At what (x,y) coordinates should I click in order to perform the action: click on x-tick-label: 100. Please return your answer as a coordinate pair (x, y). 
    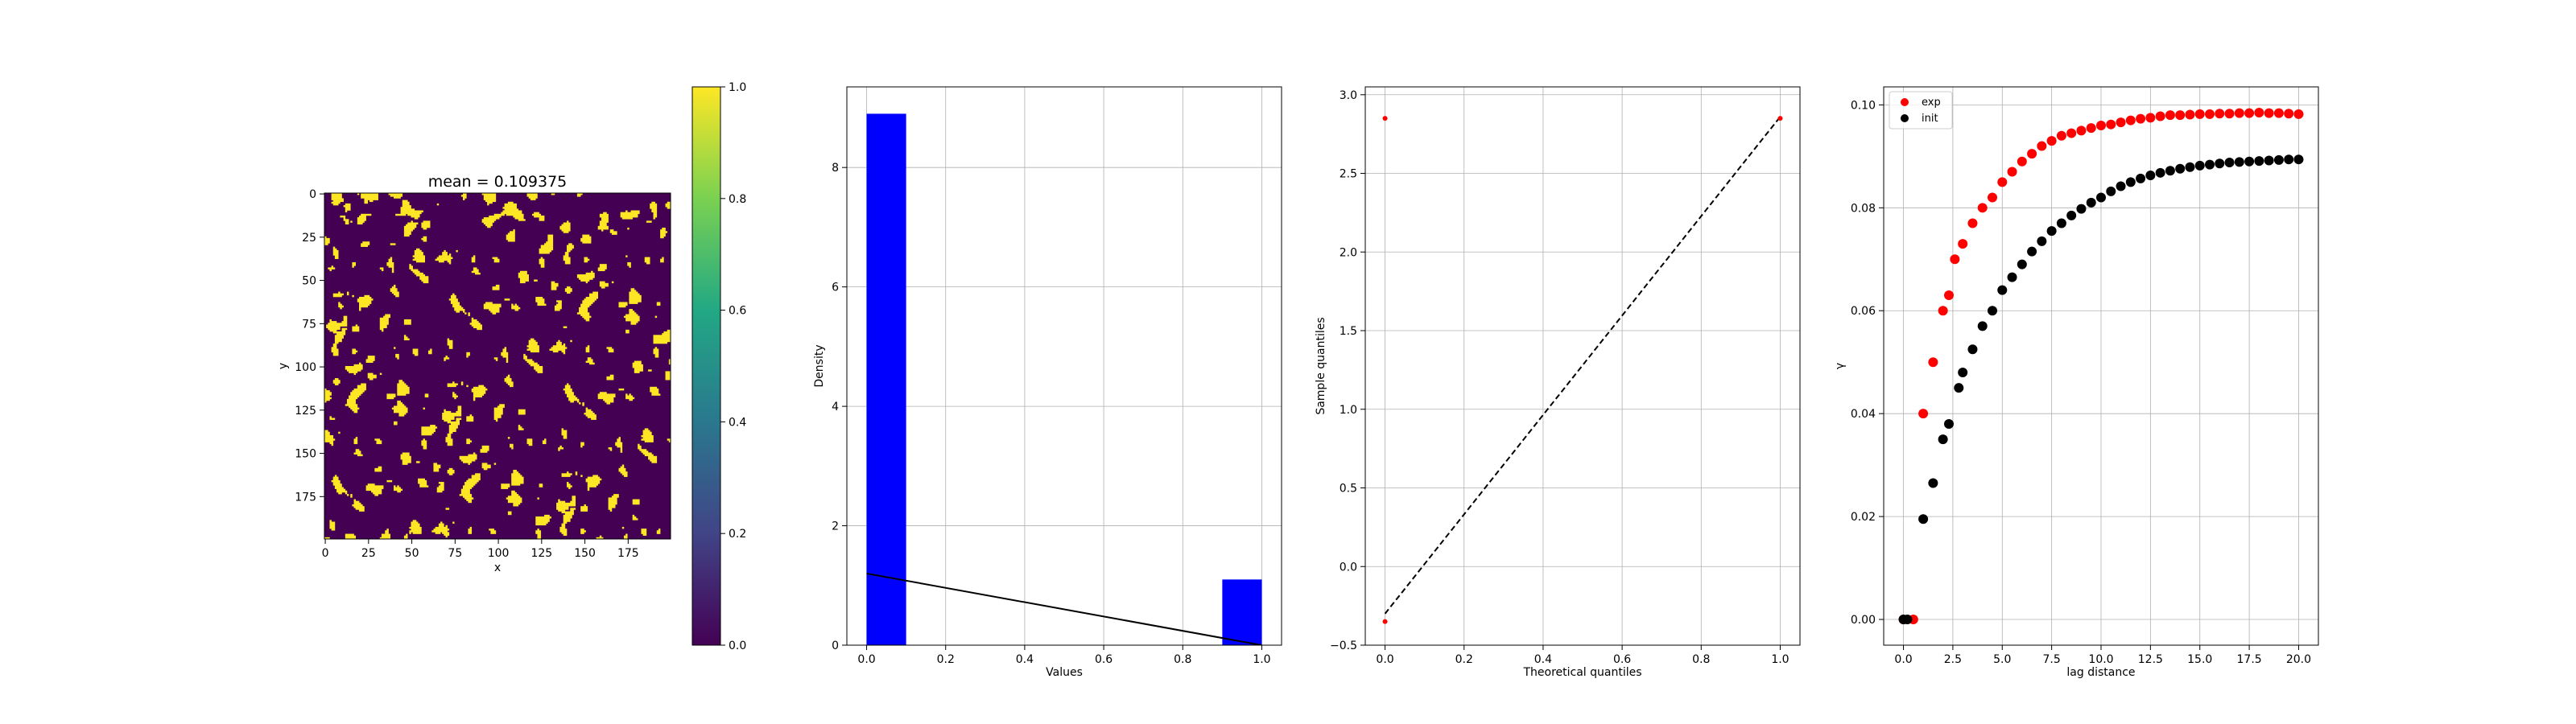
    Looking at the image, I should click on (499, 553).